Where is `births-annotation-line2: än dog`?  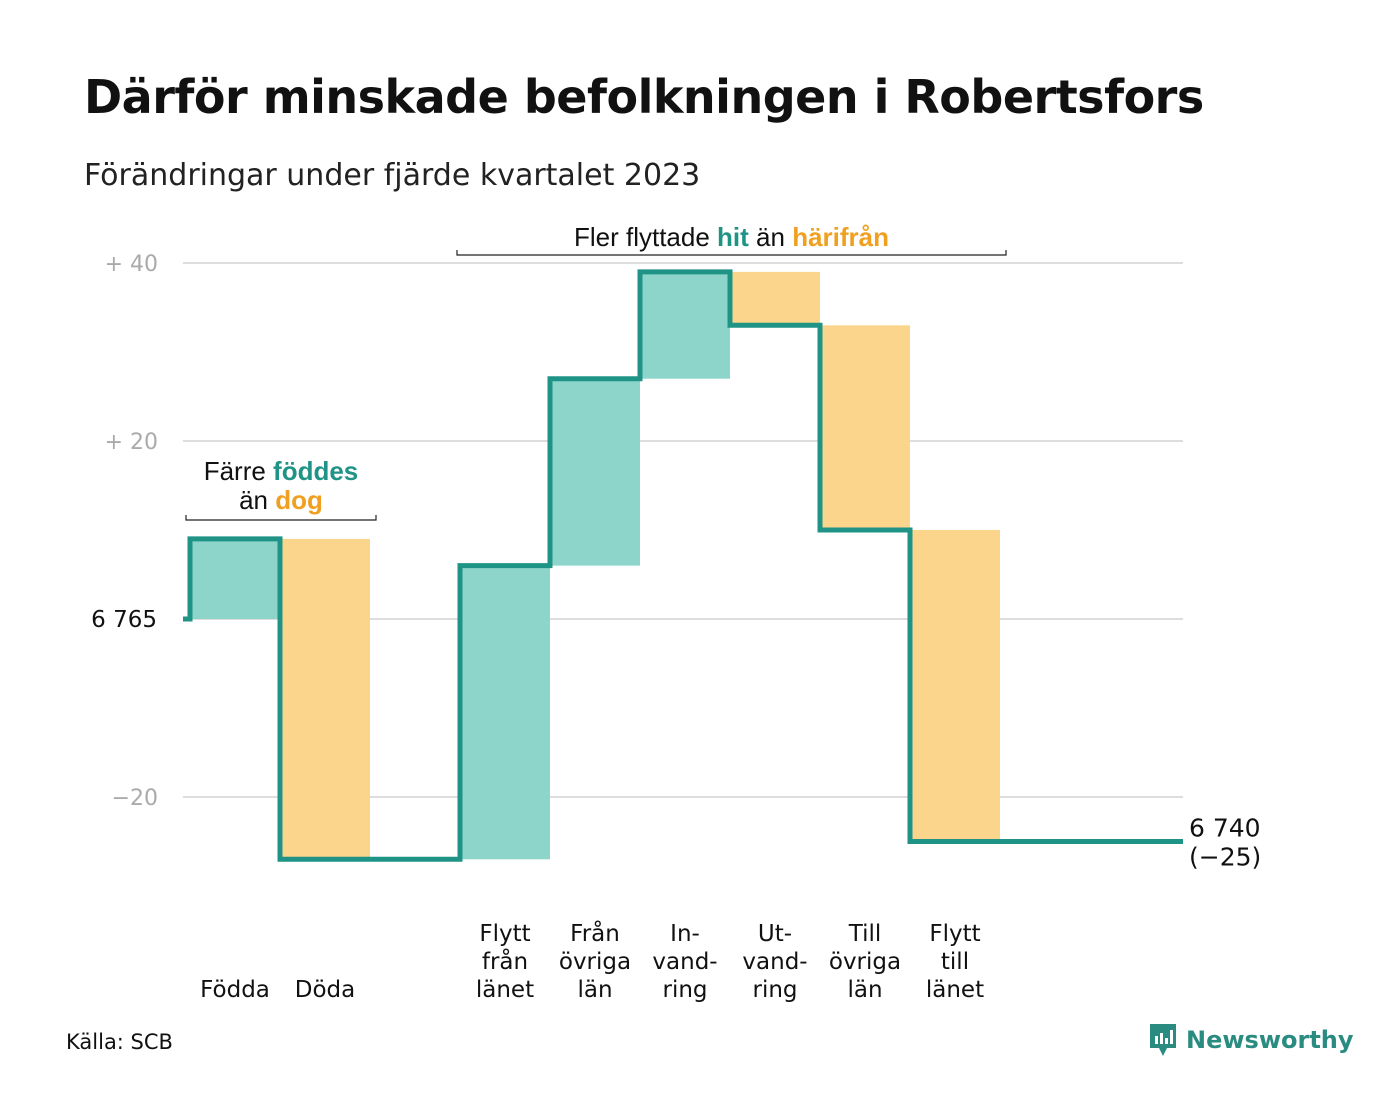 births-annotation-line2: än dog is located at coordinates (281, 500).